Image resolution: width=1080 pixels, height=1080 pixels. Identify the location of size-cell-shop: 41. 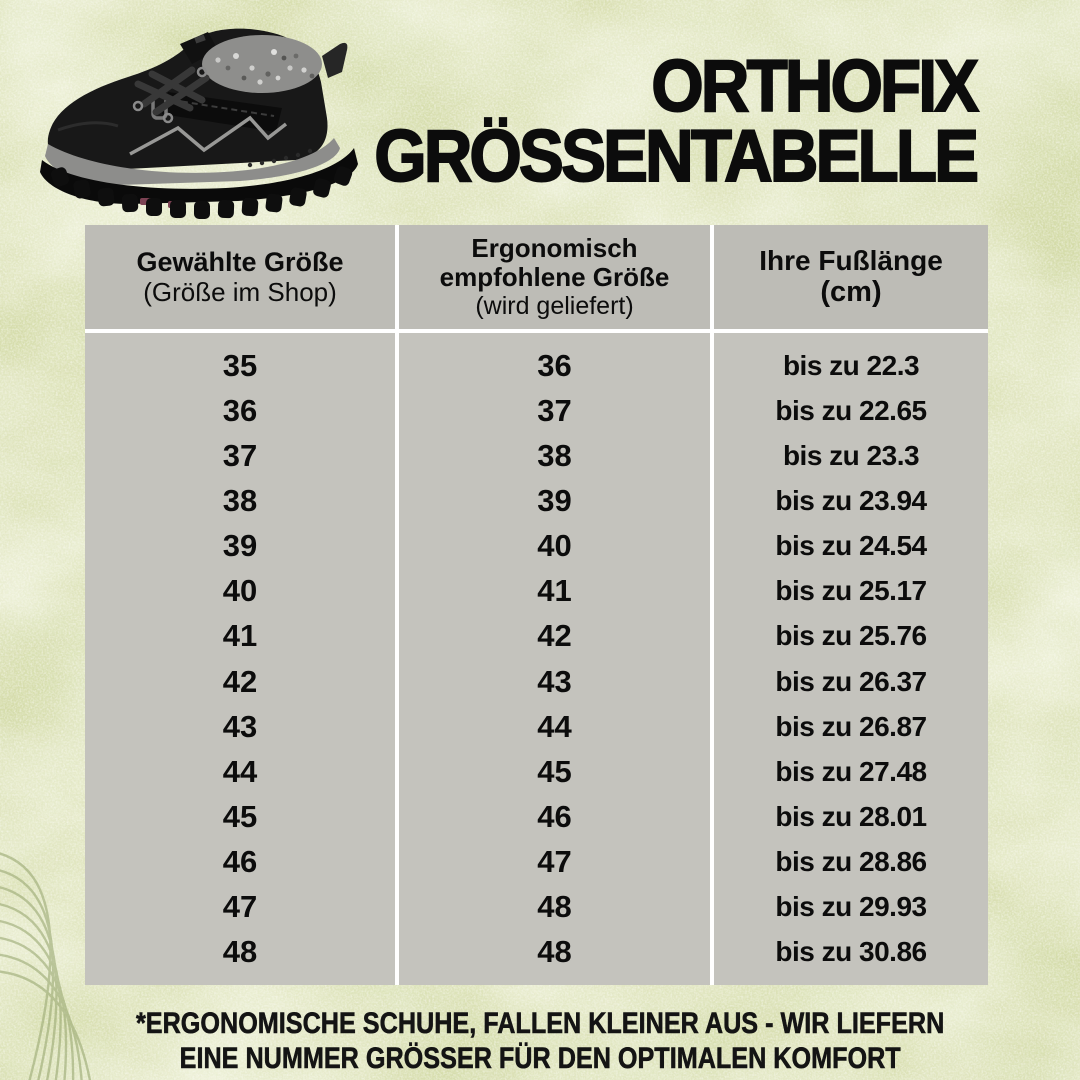
(240, 636).